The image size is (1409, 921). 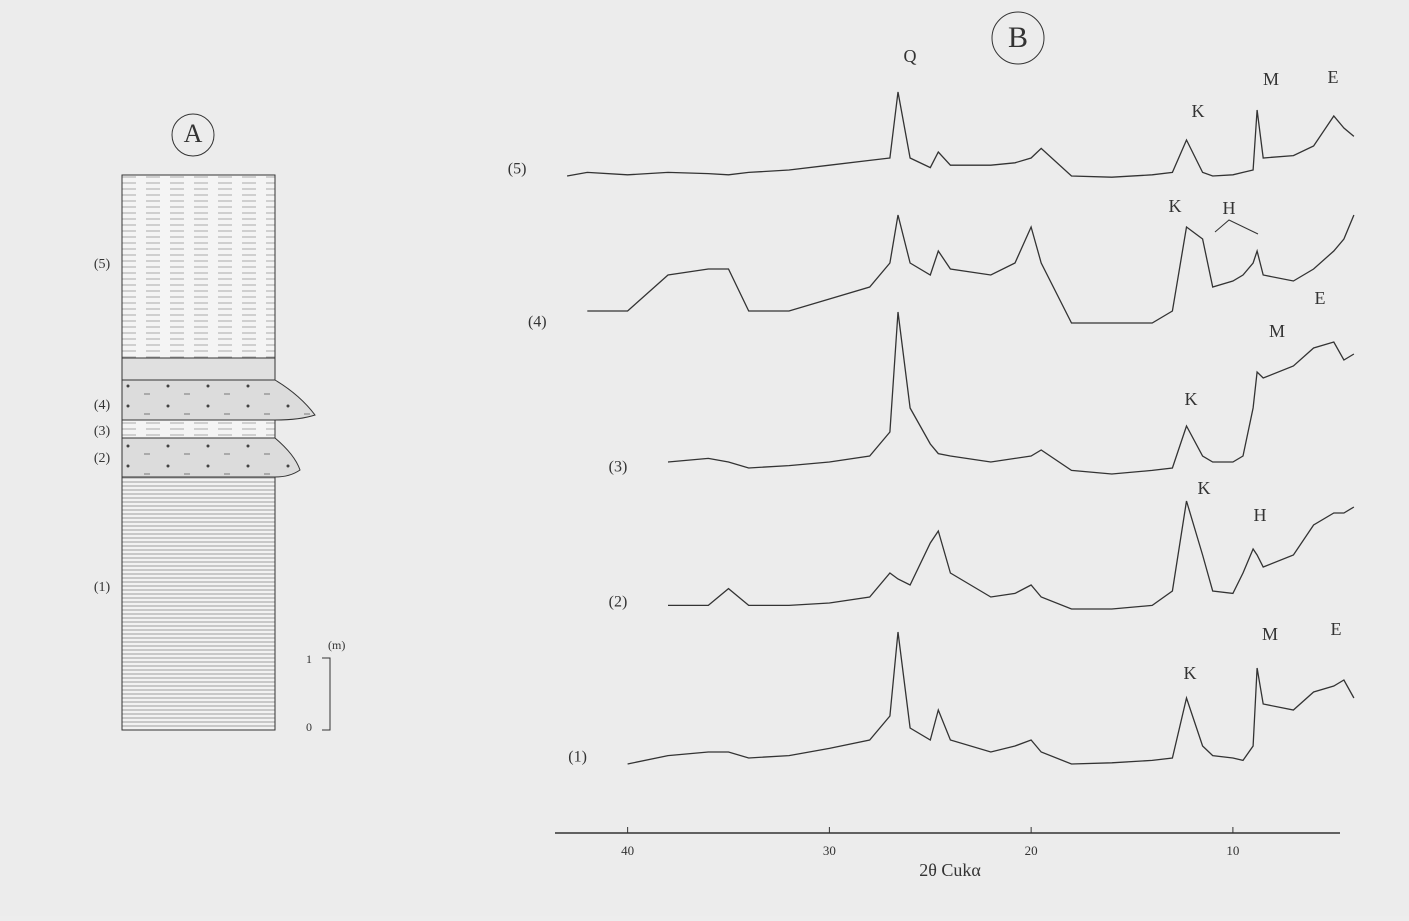 I want to click on series-label: (3), so click(x=618, y=467).